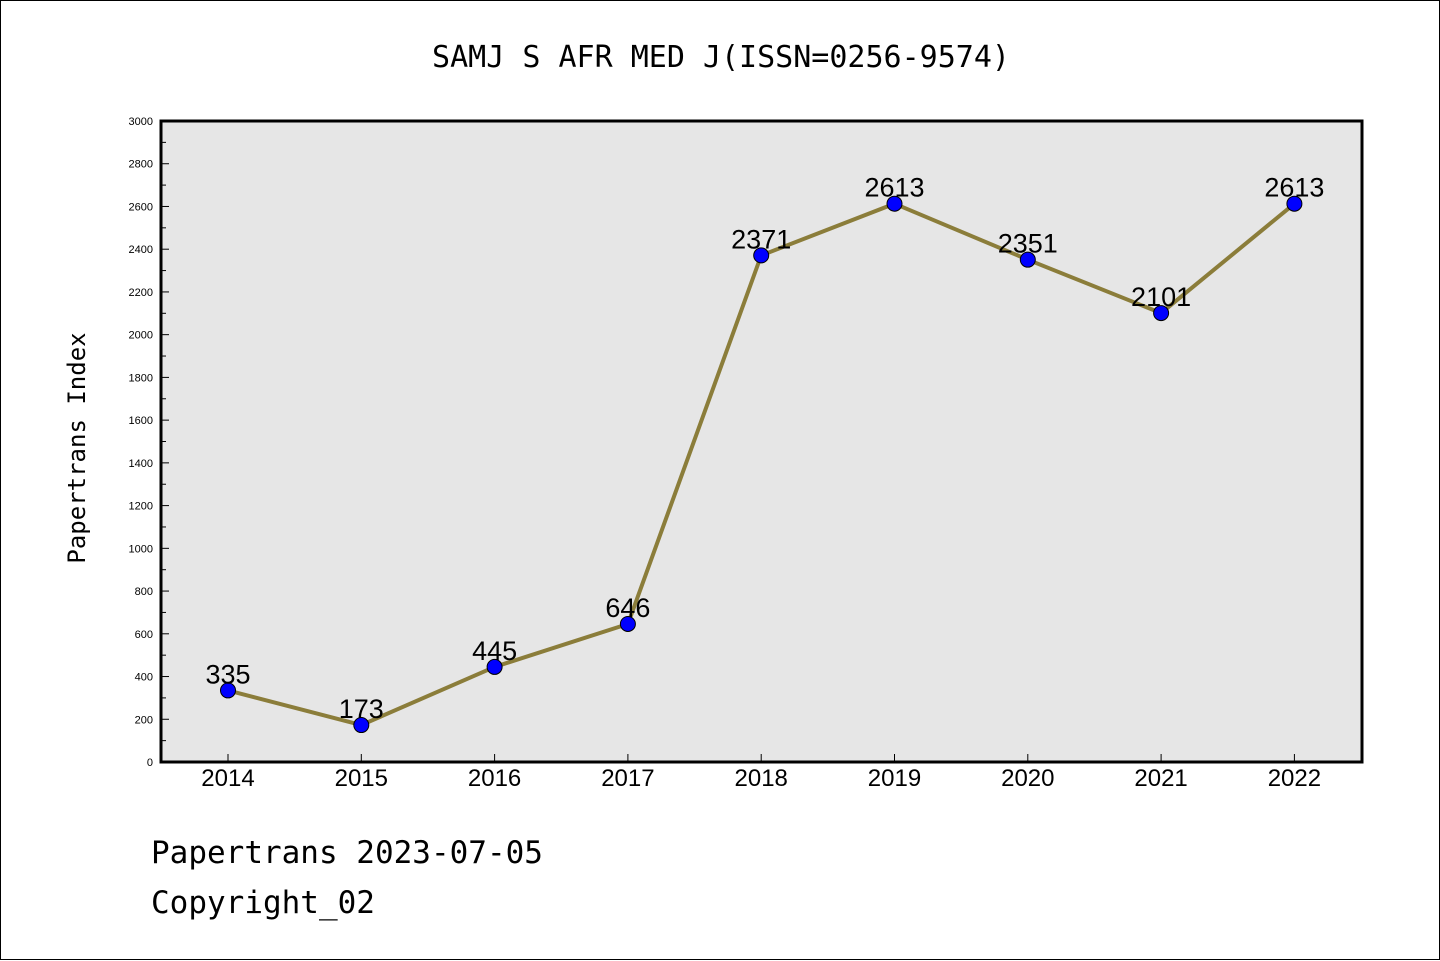 The image size is (1440, 961). I want to click on x-tick-label: 2018, so click(761, 778).